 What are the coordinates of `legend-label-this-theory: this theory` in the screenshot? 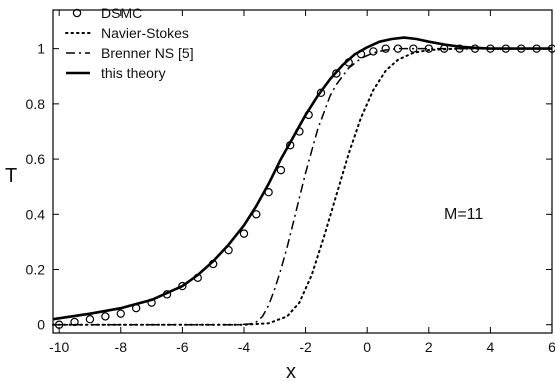 It's located at (133, 73).